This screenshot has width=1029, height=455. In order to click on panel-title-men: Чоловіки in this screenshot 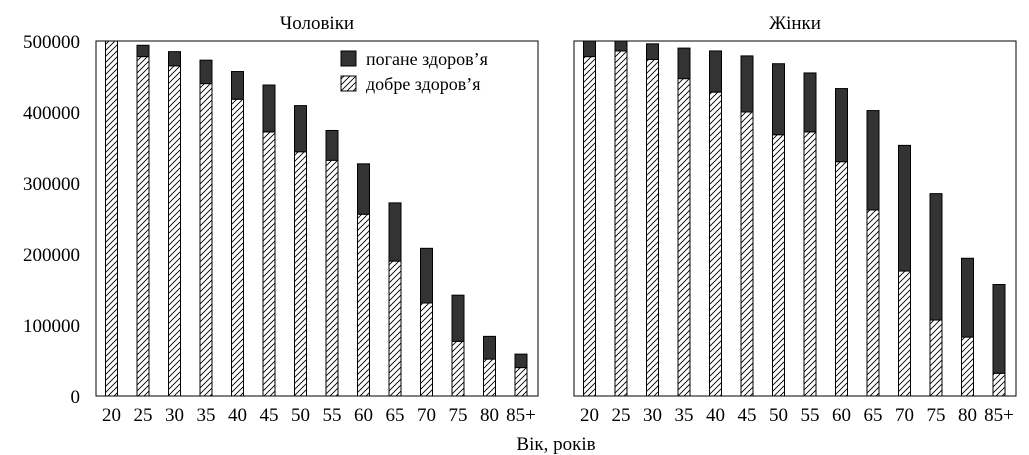, I will do `click(317, 23)`.